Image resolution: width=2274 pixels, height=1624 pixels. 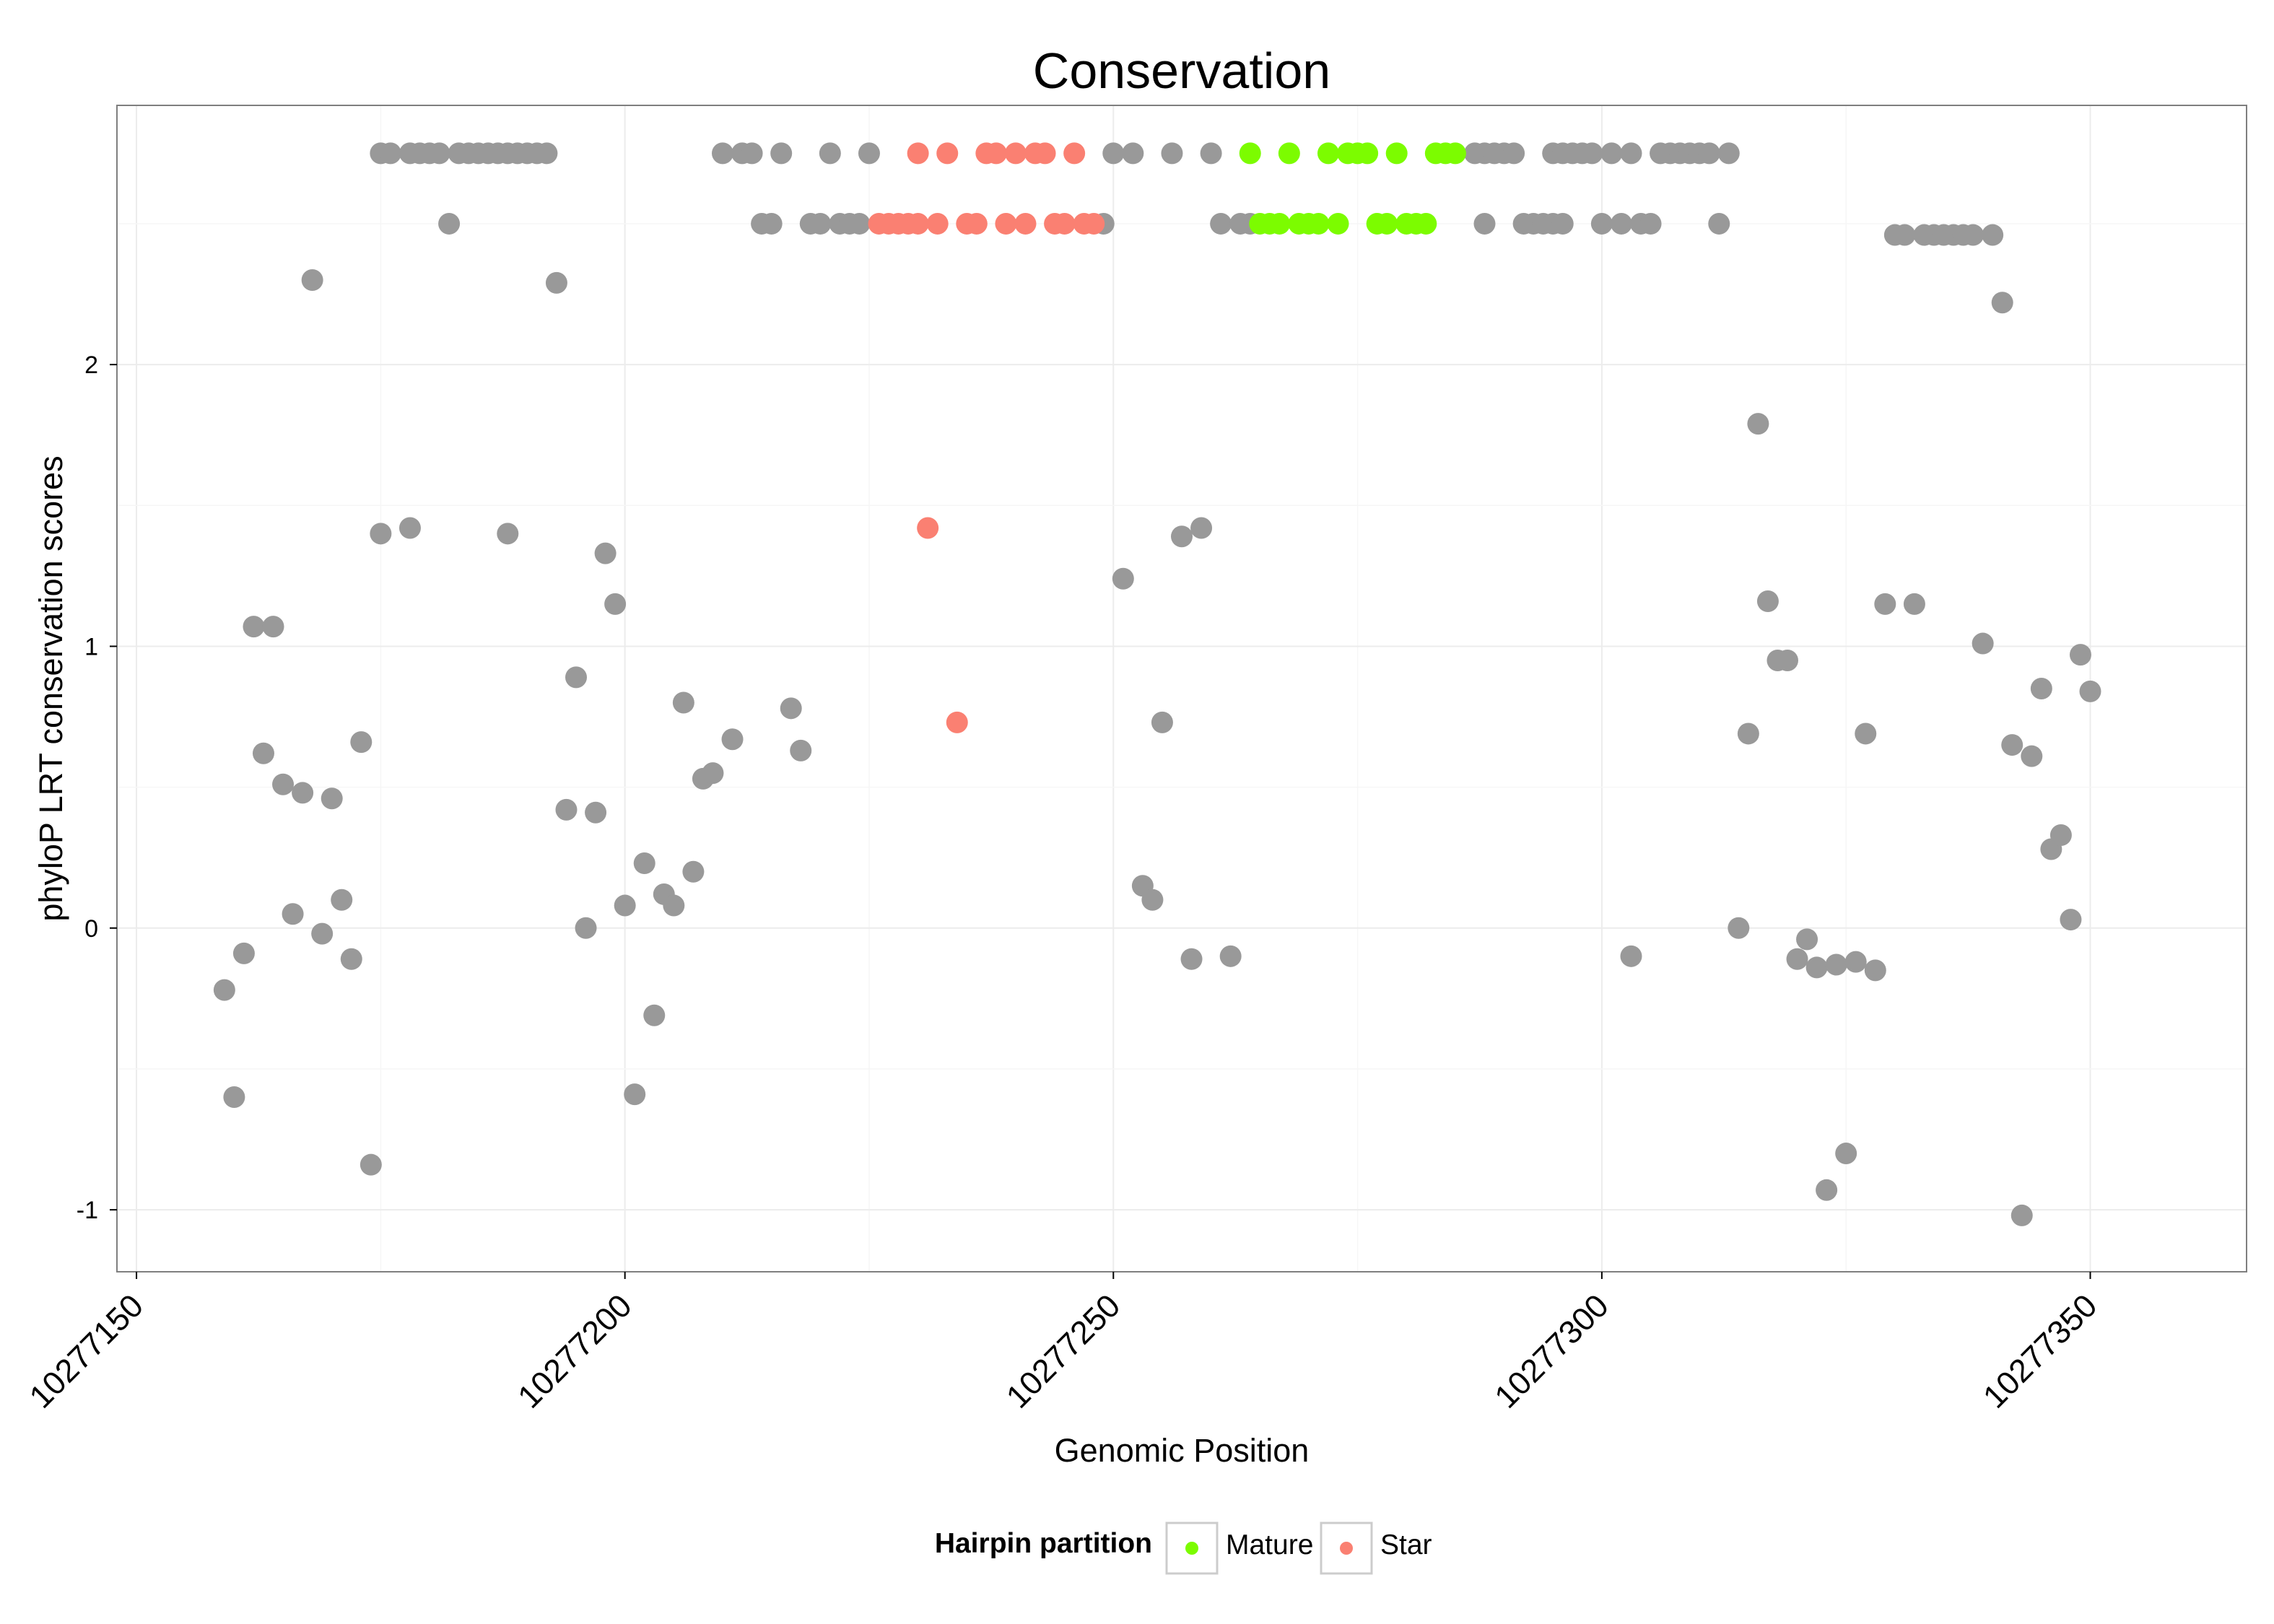 What do you see at coordinates (91, 365) in the screenshot?
I see `y-tick-label: 2` at bounding box center [91, 365].